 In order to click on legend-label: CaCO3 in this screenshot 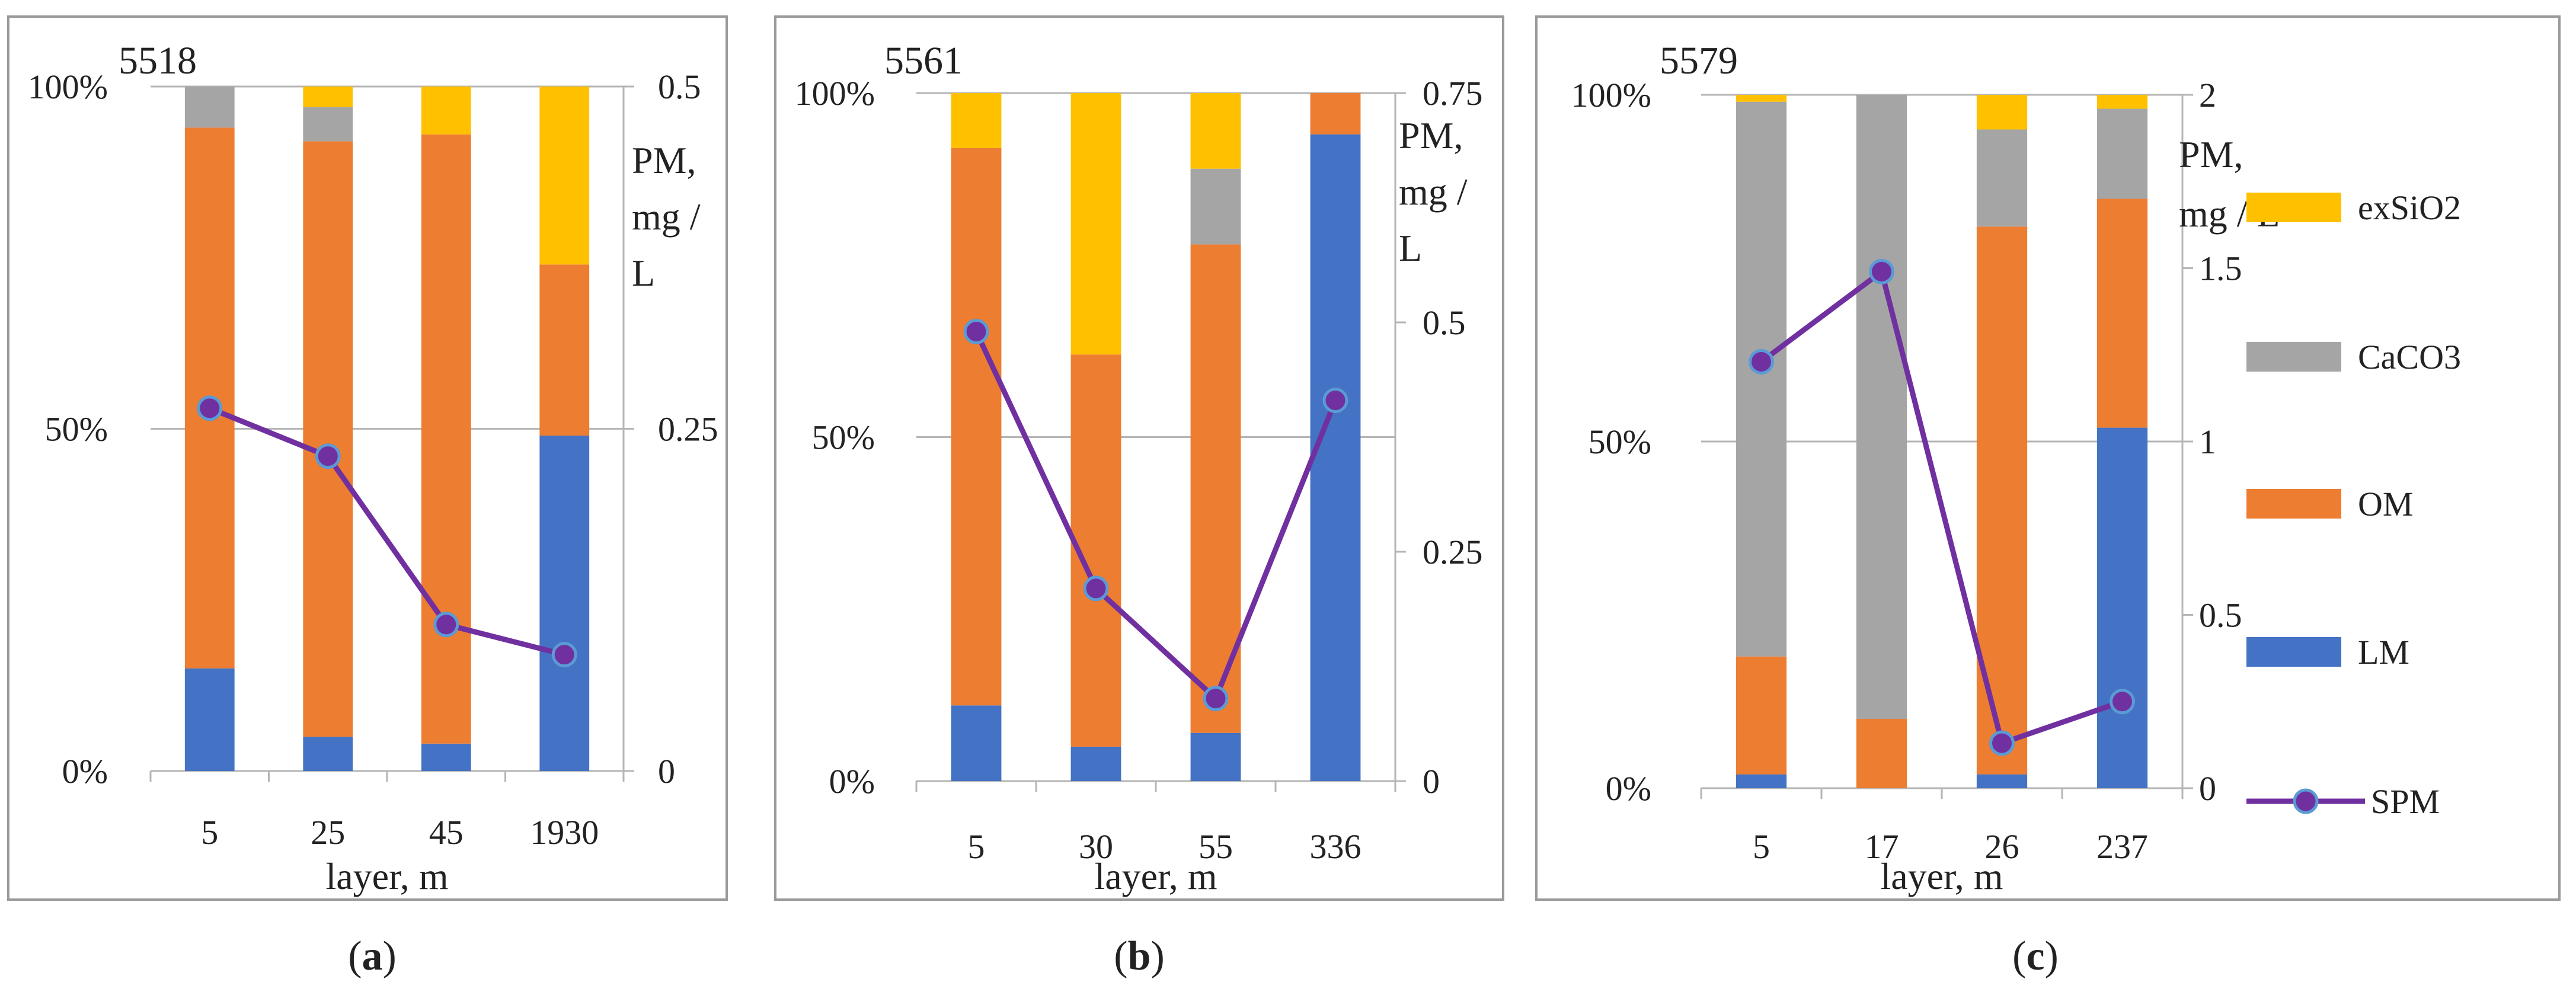, I will do `click(2409, 357)`.